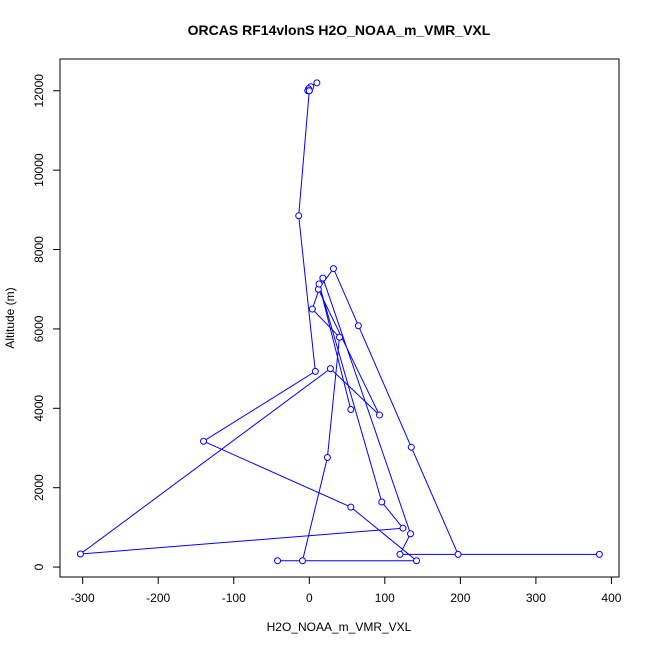  I want to click on y-tick-label: 0, so click(39, 566).